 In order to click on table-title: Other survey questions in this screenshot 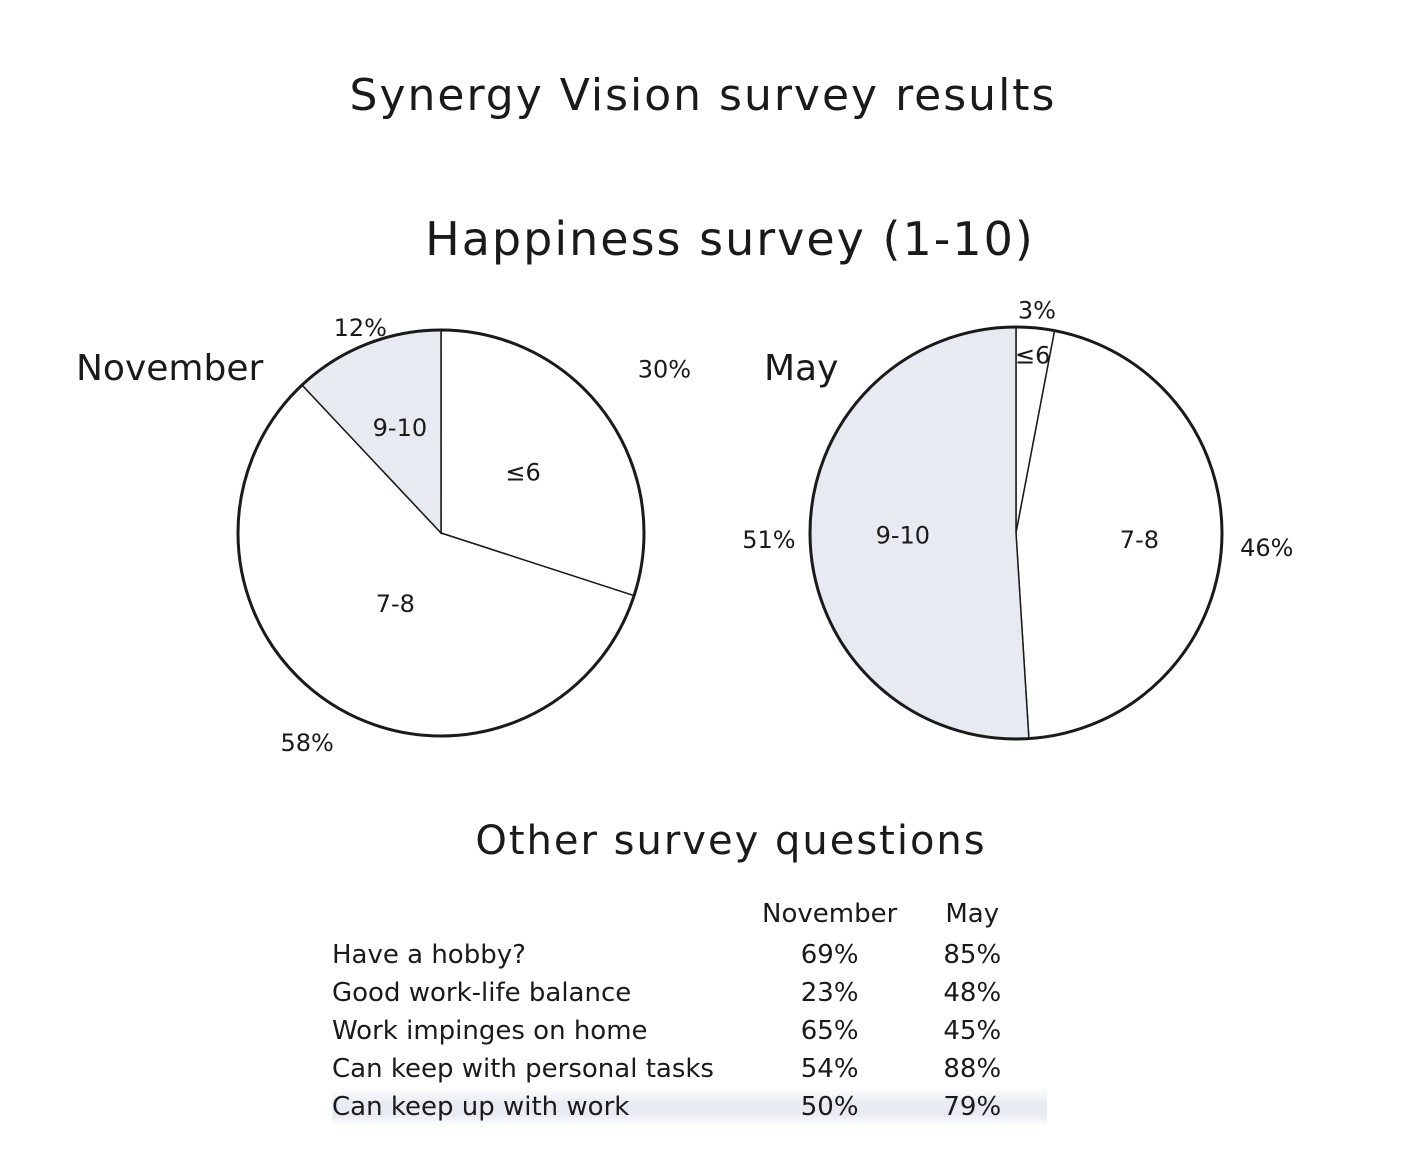, I will do `click(731, 841)`.